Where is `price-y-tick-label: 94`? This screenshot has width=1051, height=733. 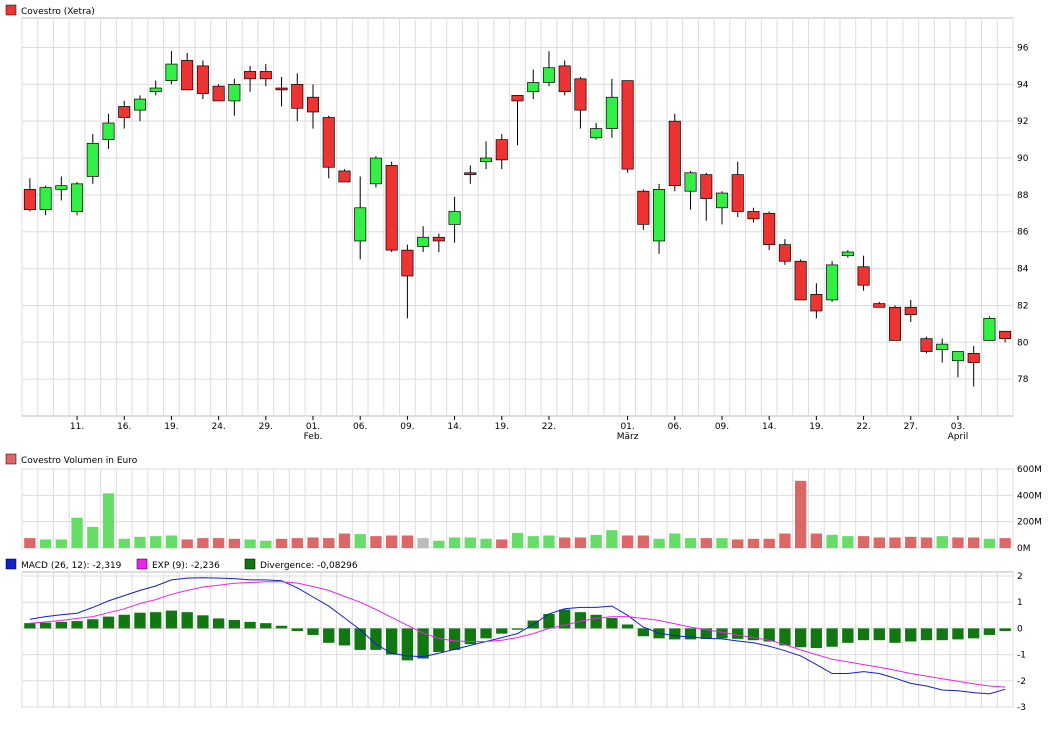
price-y-tick-label: 94 is located at coordinates (1023, 85).